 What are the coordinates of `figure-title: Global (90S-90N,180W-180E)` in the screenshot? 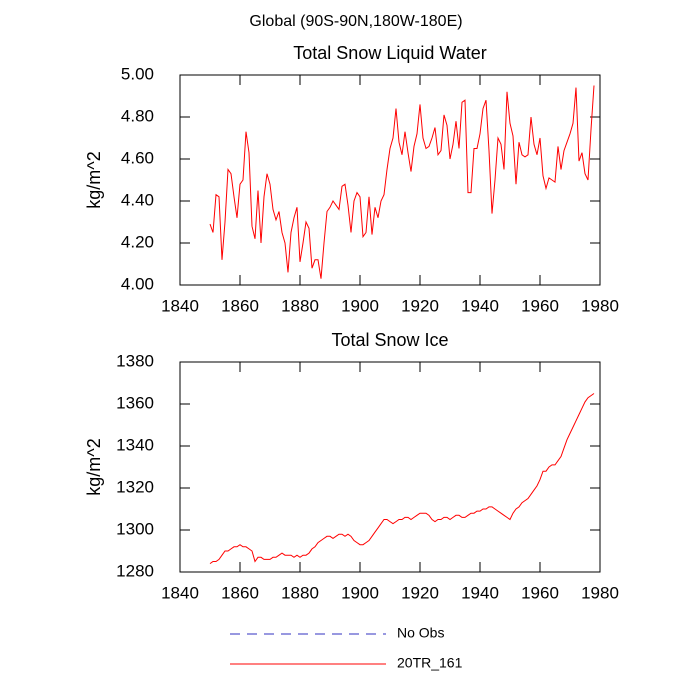 It's located at (355, 21).